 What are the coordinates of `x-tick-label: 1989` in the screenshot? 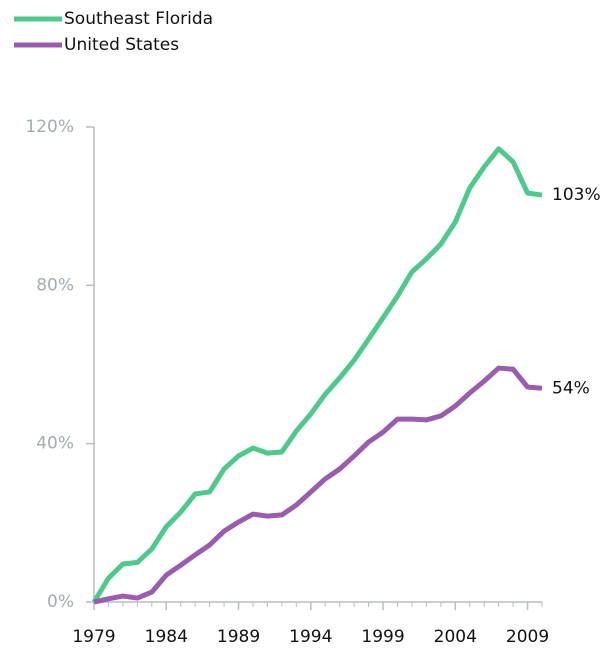 It's located at (238, 637).